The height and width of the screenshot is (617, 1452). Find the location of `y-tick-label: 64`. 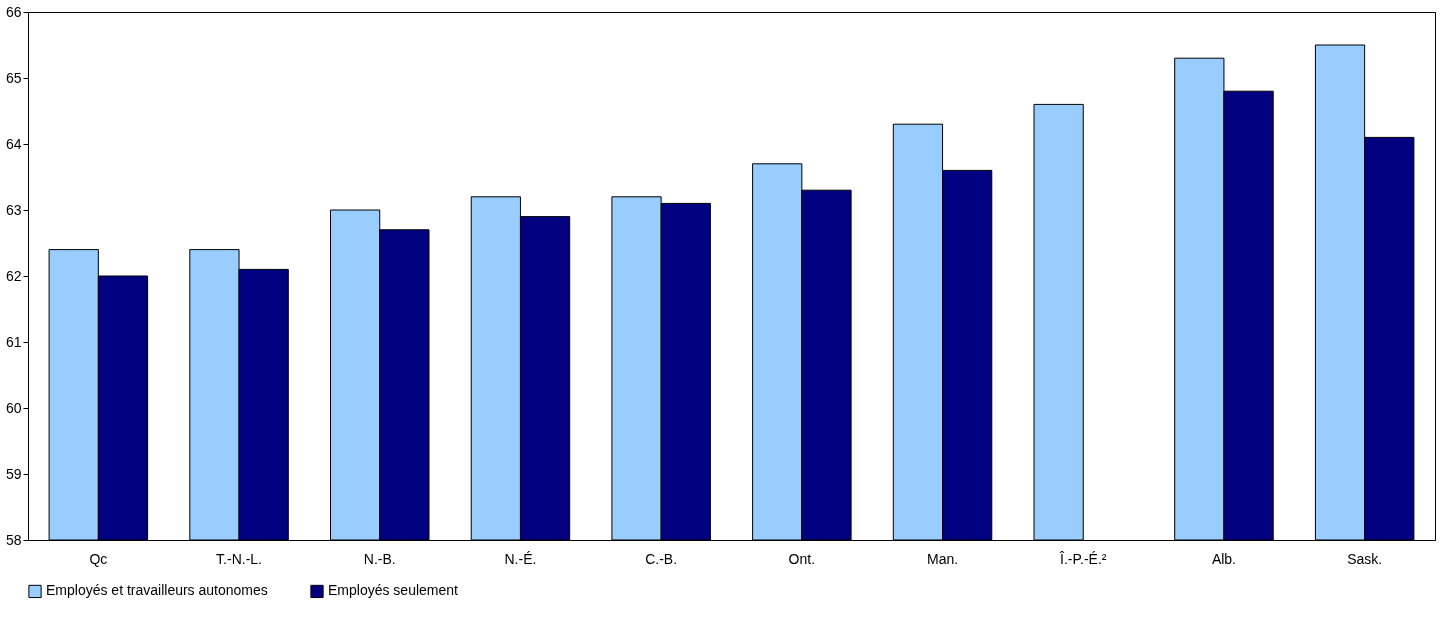

y-tick-label: 64 is located at coordinates (13, 143).